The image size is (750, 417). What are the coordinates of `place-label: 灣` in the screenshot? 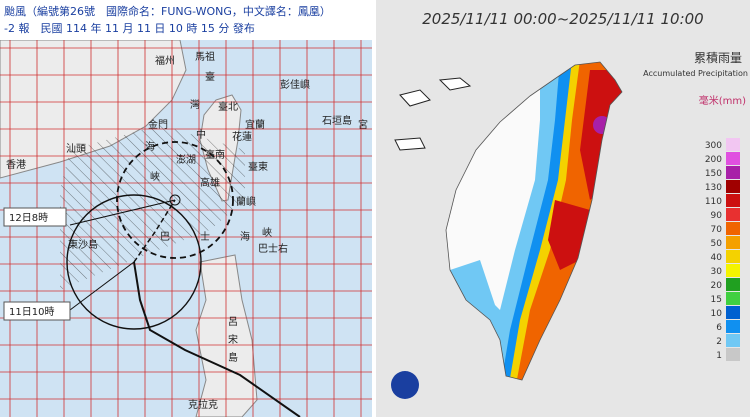 It's located at (195, 105).